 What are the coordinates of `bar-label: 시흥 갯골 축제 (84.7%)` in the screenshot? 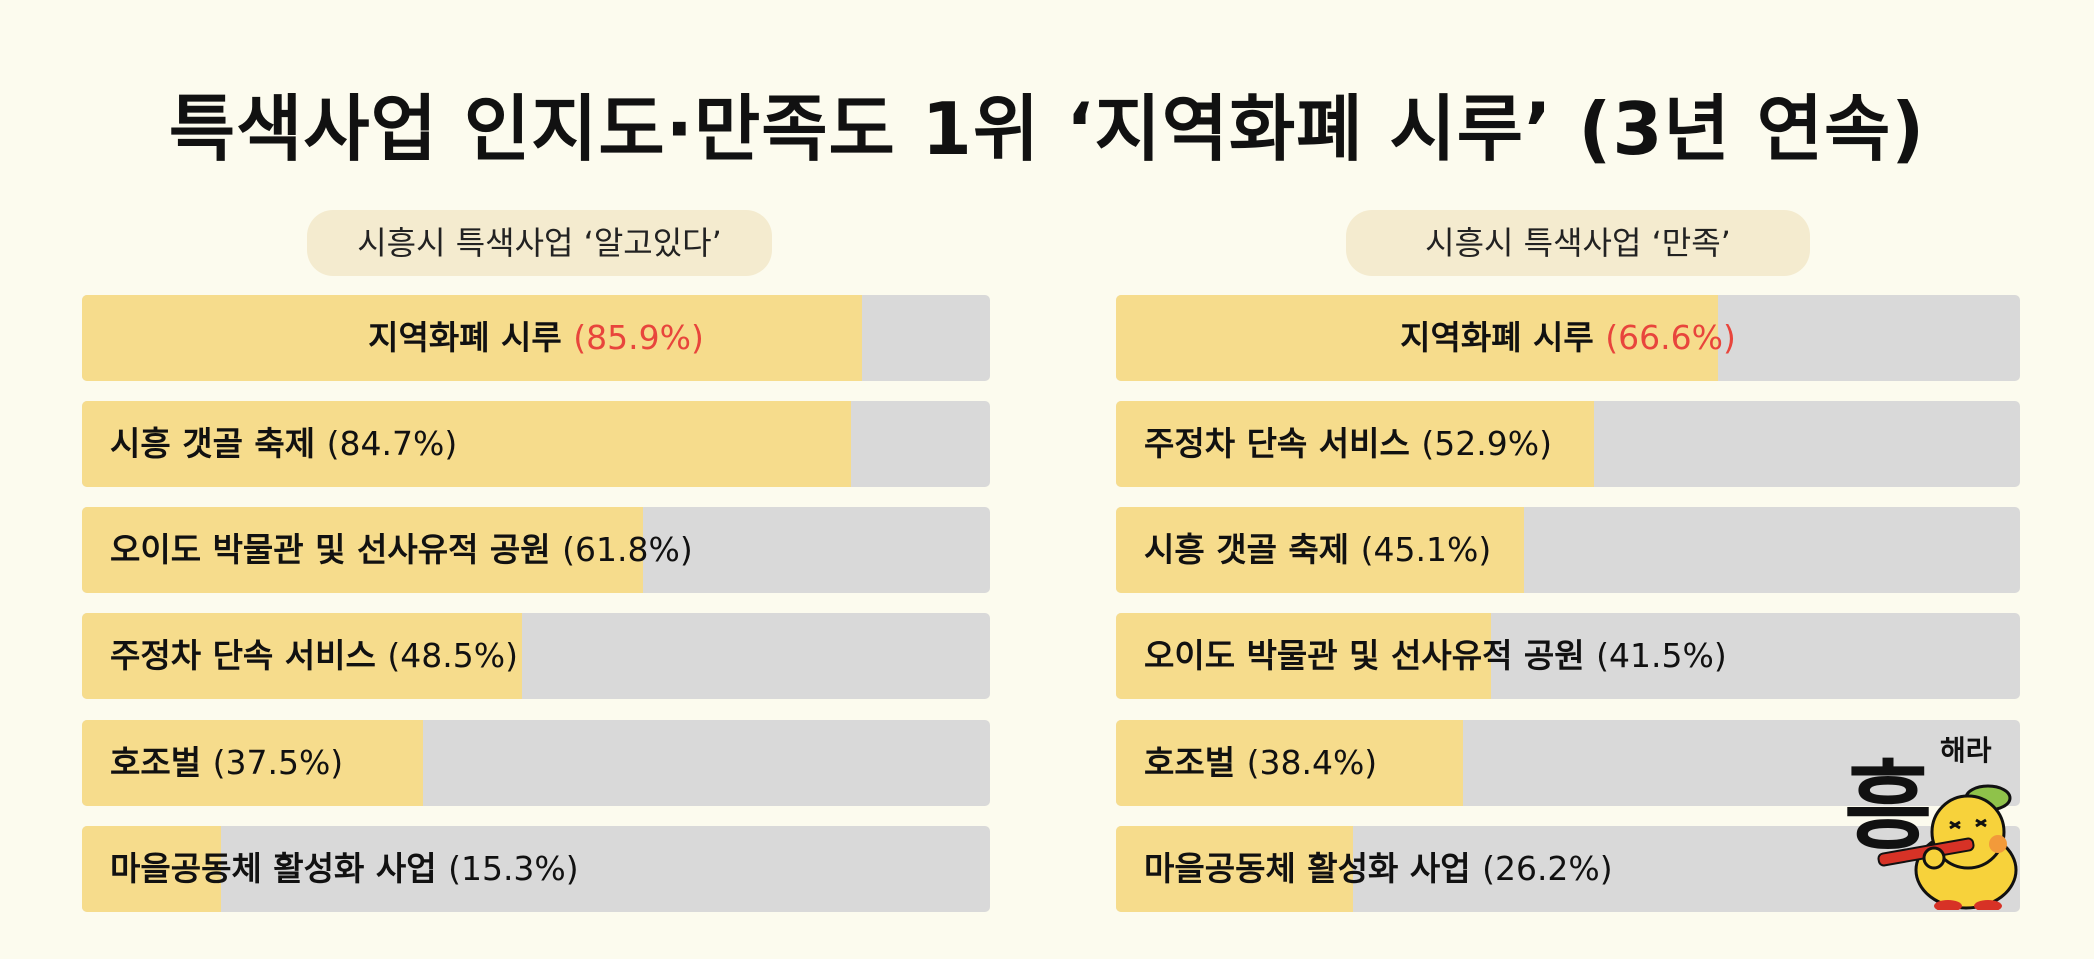 It's located at (283, 444).